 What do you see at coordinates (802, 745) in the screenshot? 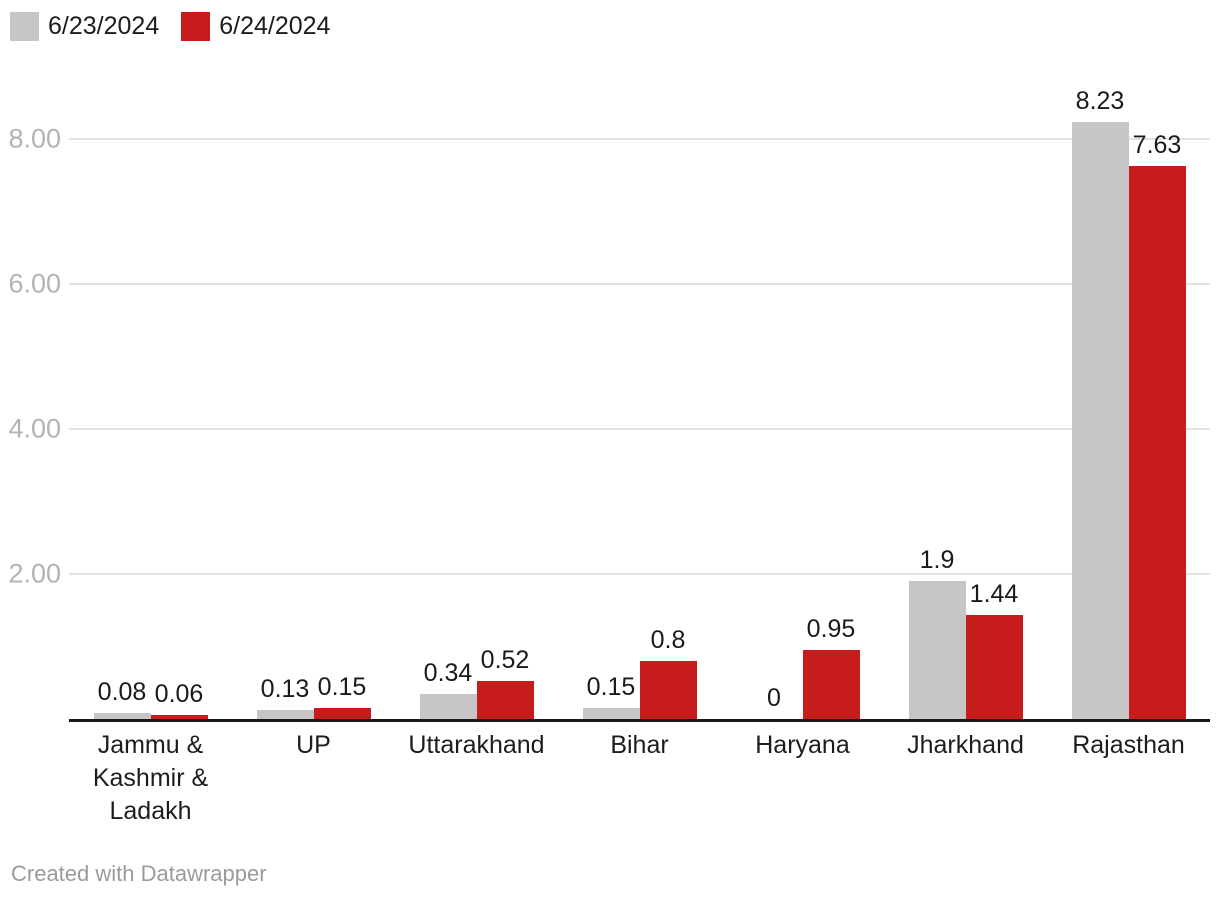
I see `x-category-label: Haryana` at bounding box center [802, 745].